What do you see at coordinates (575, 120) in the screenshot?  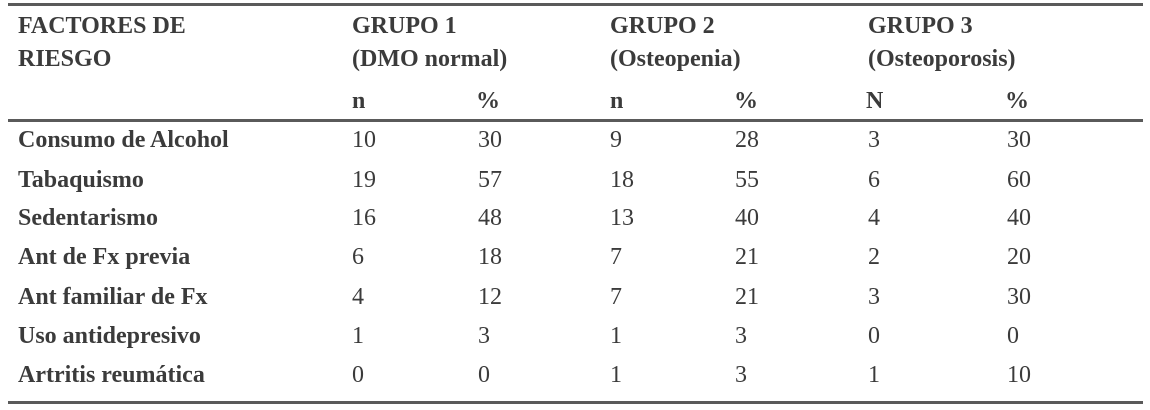 I see `header-rule` at bounding box center [575, 120].